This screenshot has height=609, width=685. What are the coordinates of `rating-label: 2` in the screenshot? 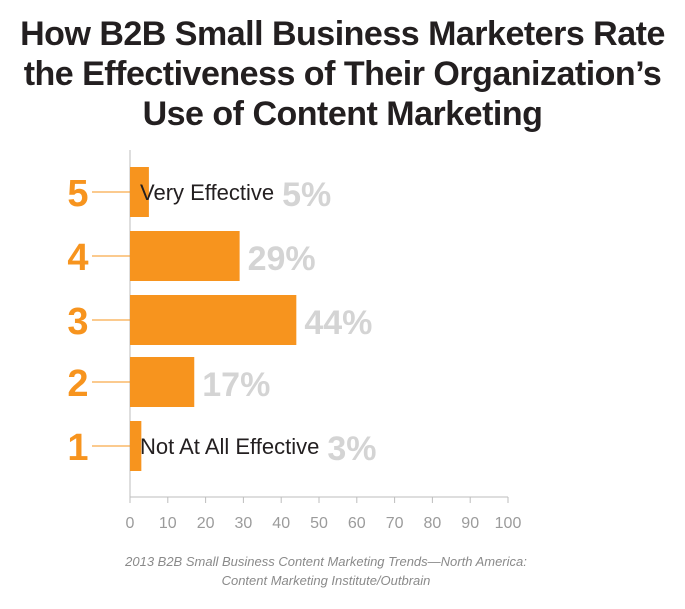 It's located at (77, 384).